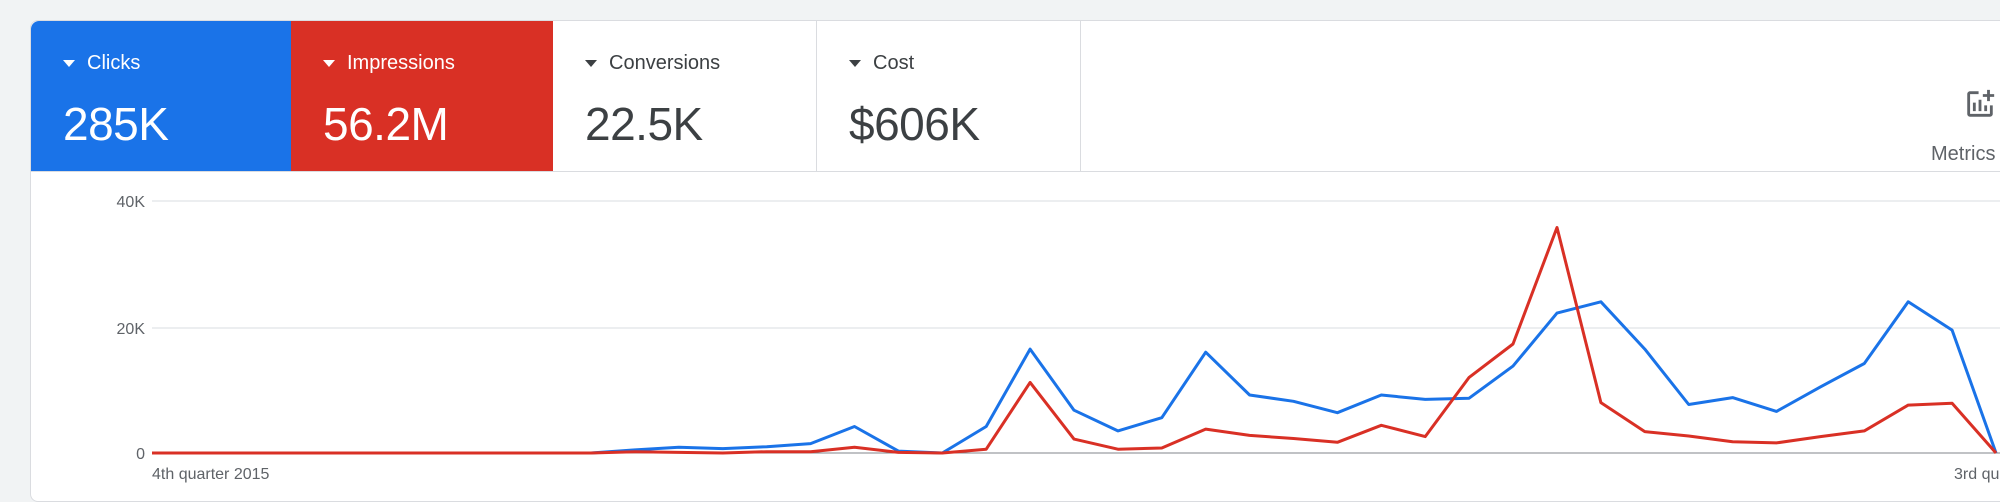  I want to click on y-tick-20k: 20K, so click(131, 329).